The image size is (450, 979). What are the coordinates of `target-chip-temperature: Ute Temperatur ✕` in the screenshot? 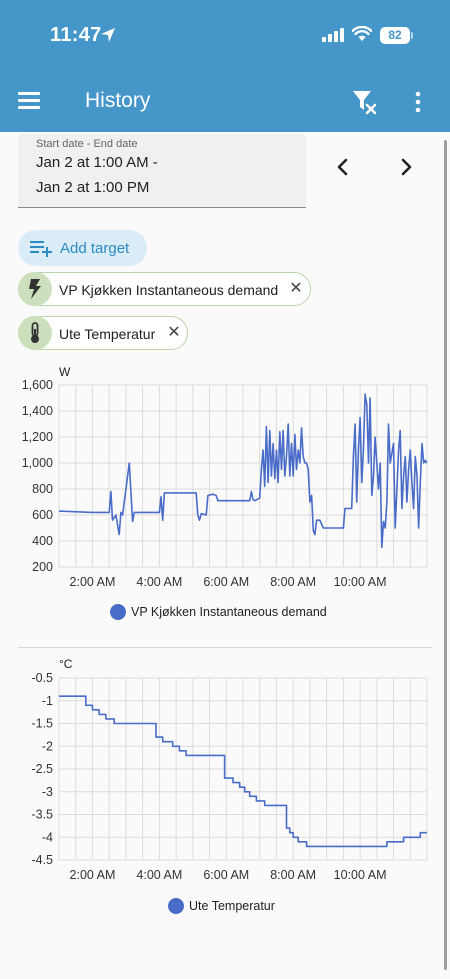 It's located at (103, 333).